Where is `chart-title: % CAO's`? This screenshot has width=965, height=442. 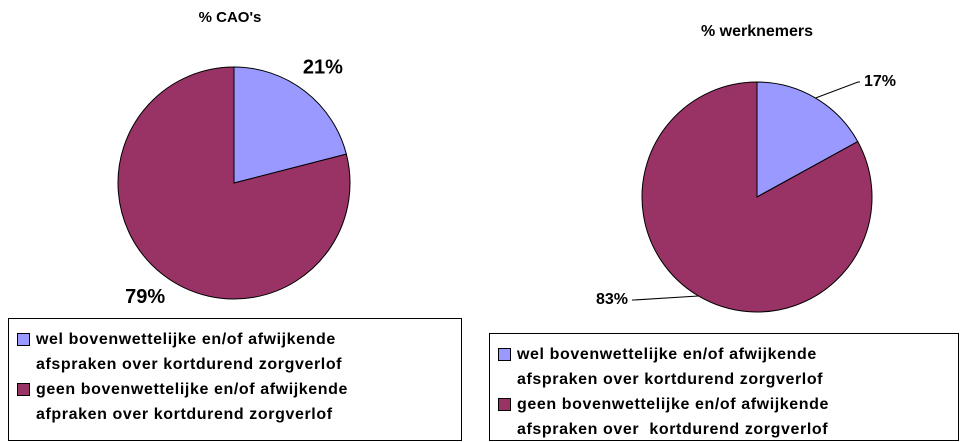 chart-title: % CAO's is located at coordinates (230, 17).